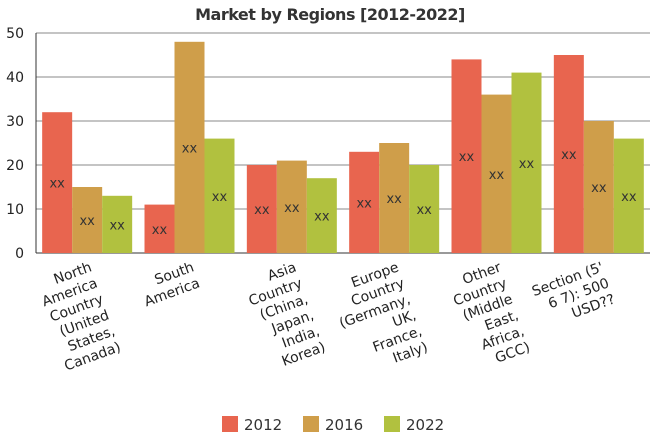 Image resolution: width=660 pixels, height=440 pixels. Describe the element at coordinates (15, 166) in the screenshot. I see `y-tick-label: 20` at that location.